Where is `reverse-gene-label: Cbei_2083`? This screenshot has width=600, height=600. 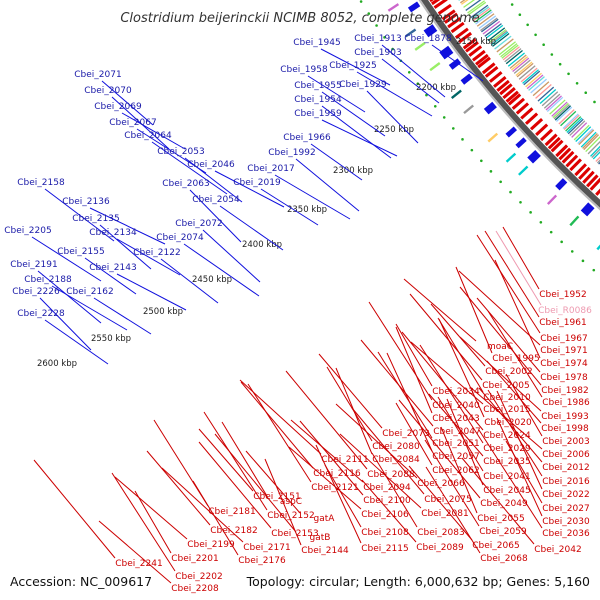 reverse-gene-label: Cbei_2083 is located at coordinates (440, 533).